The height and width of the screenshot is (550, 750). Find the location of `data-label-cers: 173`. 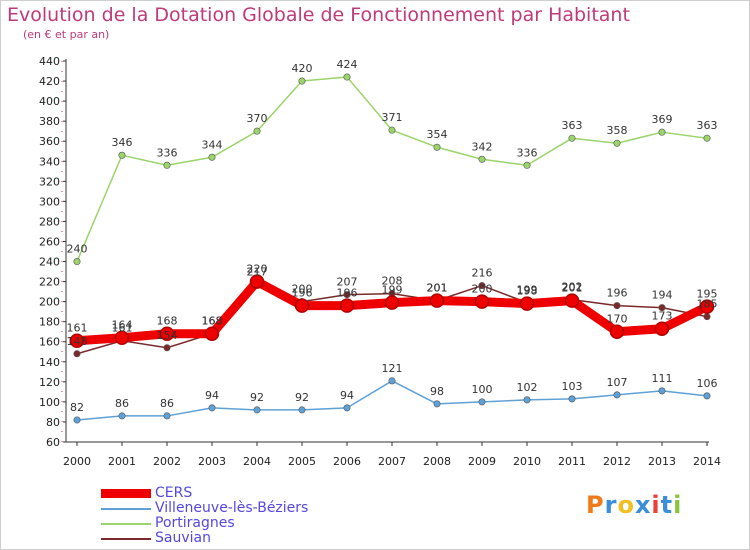

data-label-cers: 173 is located at coordinates (662, 316).